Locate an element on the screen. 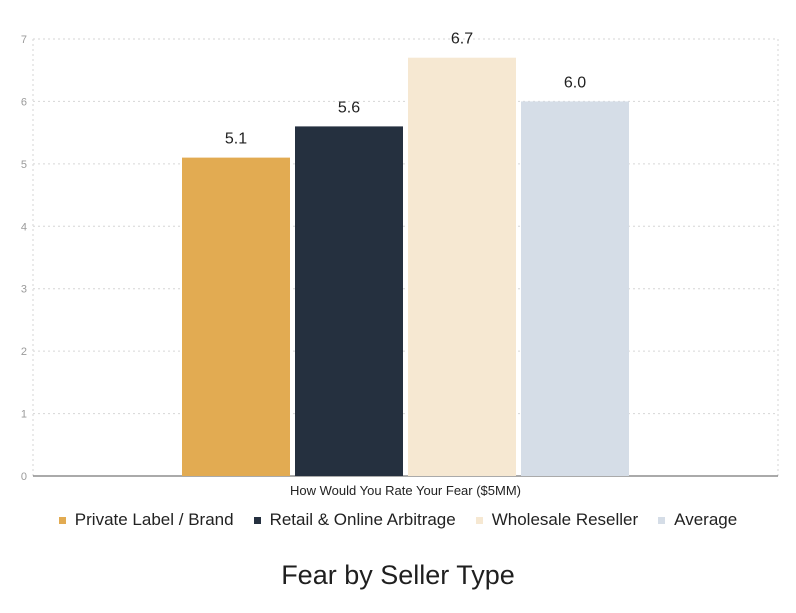 This screenshot has height=613, width=796. legend-label: Average is located at coordinates (706, 519).